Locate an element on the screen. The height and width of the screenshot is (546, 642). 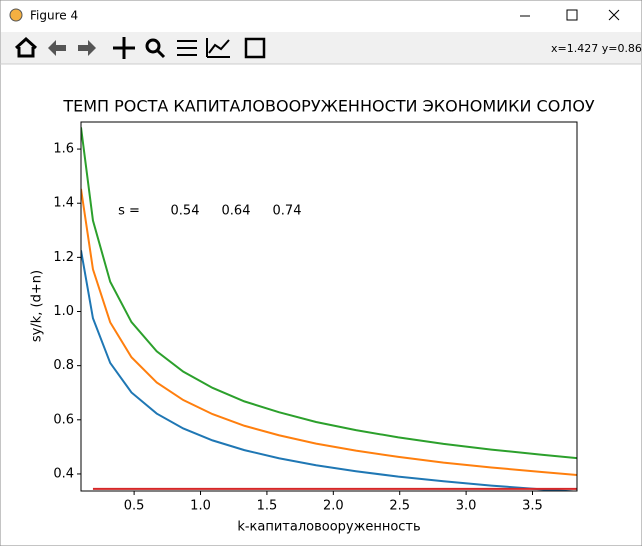
y-tick-label: 1.0 is located at coordinates (63, 311).